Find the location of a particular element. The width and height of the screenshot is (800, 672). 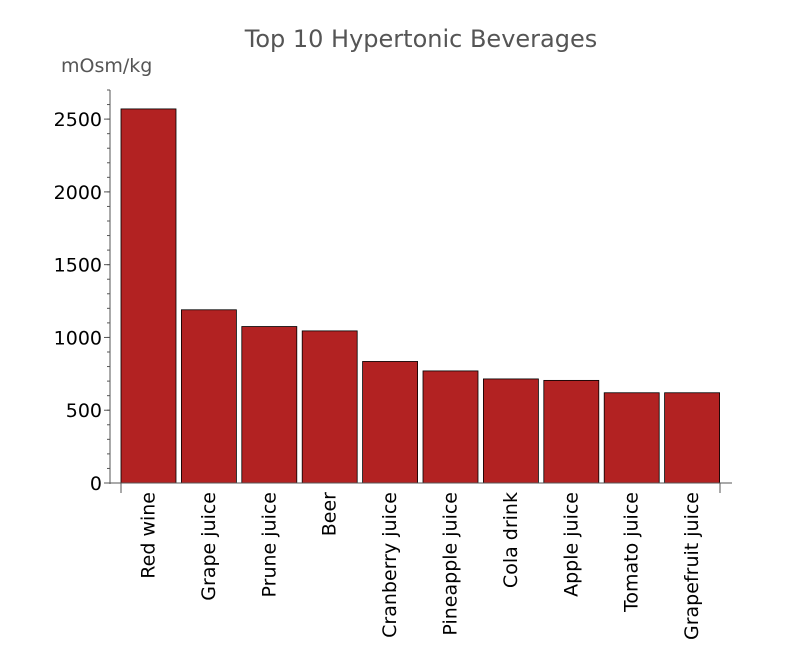

x-tick-label-2: Prune juice is located at coordinates (269, 544).